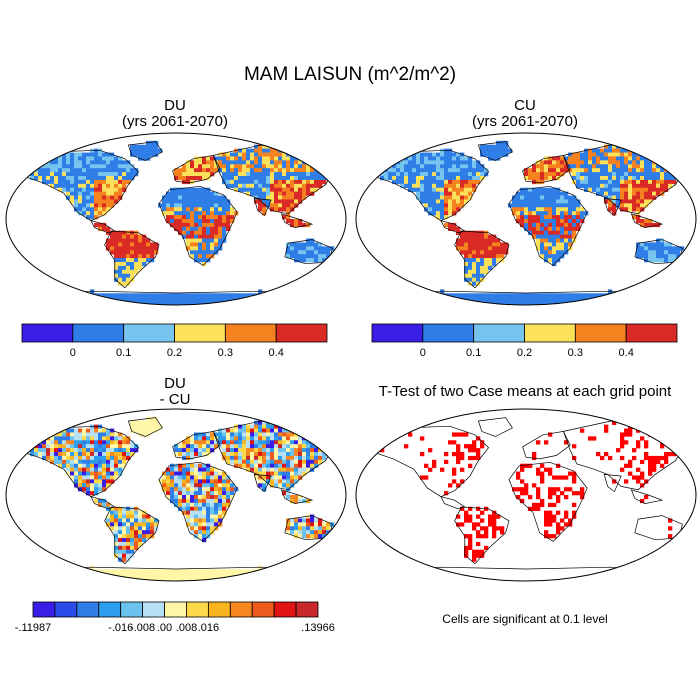 The width and height of the screenshot is (700, 700). Describe the element at coordinates (612, 207) in the screenshot. I see `coastline-india` at that location.